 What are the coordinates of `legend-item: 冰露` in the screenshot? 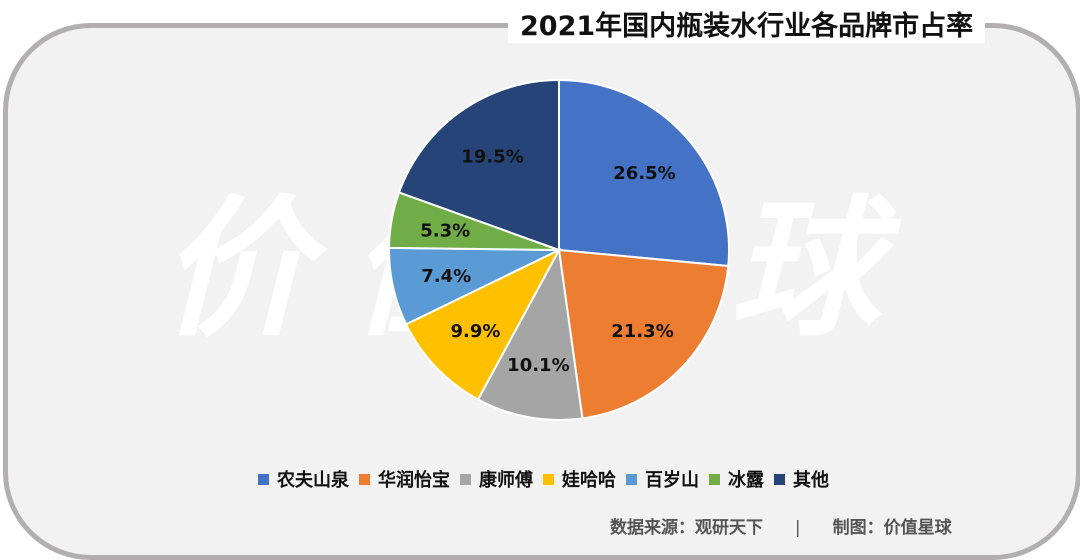 It's located at (736, 479).